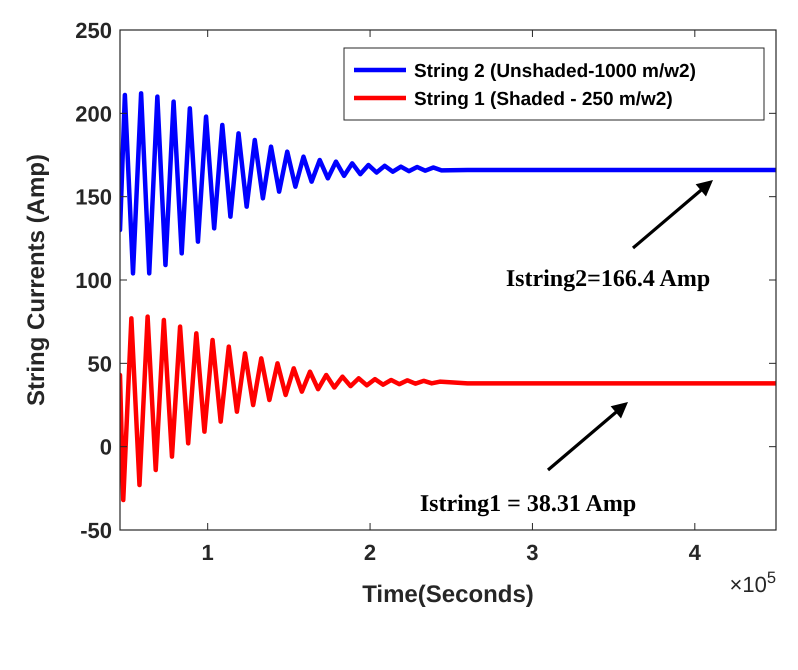  I want to click on legend-label: String 1 (Shaded - 250 m/w2), so click(543, 99).